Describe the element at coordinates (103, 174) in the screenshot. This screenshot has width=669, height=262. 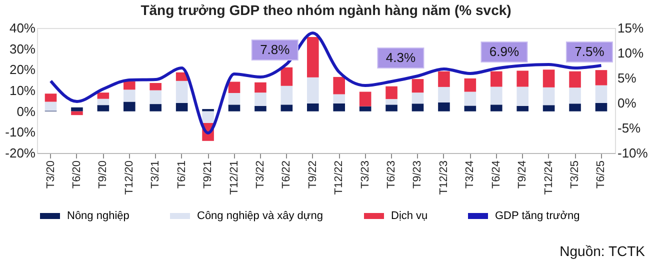
I see `x-tick-label: T9/20` at that location.